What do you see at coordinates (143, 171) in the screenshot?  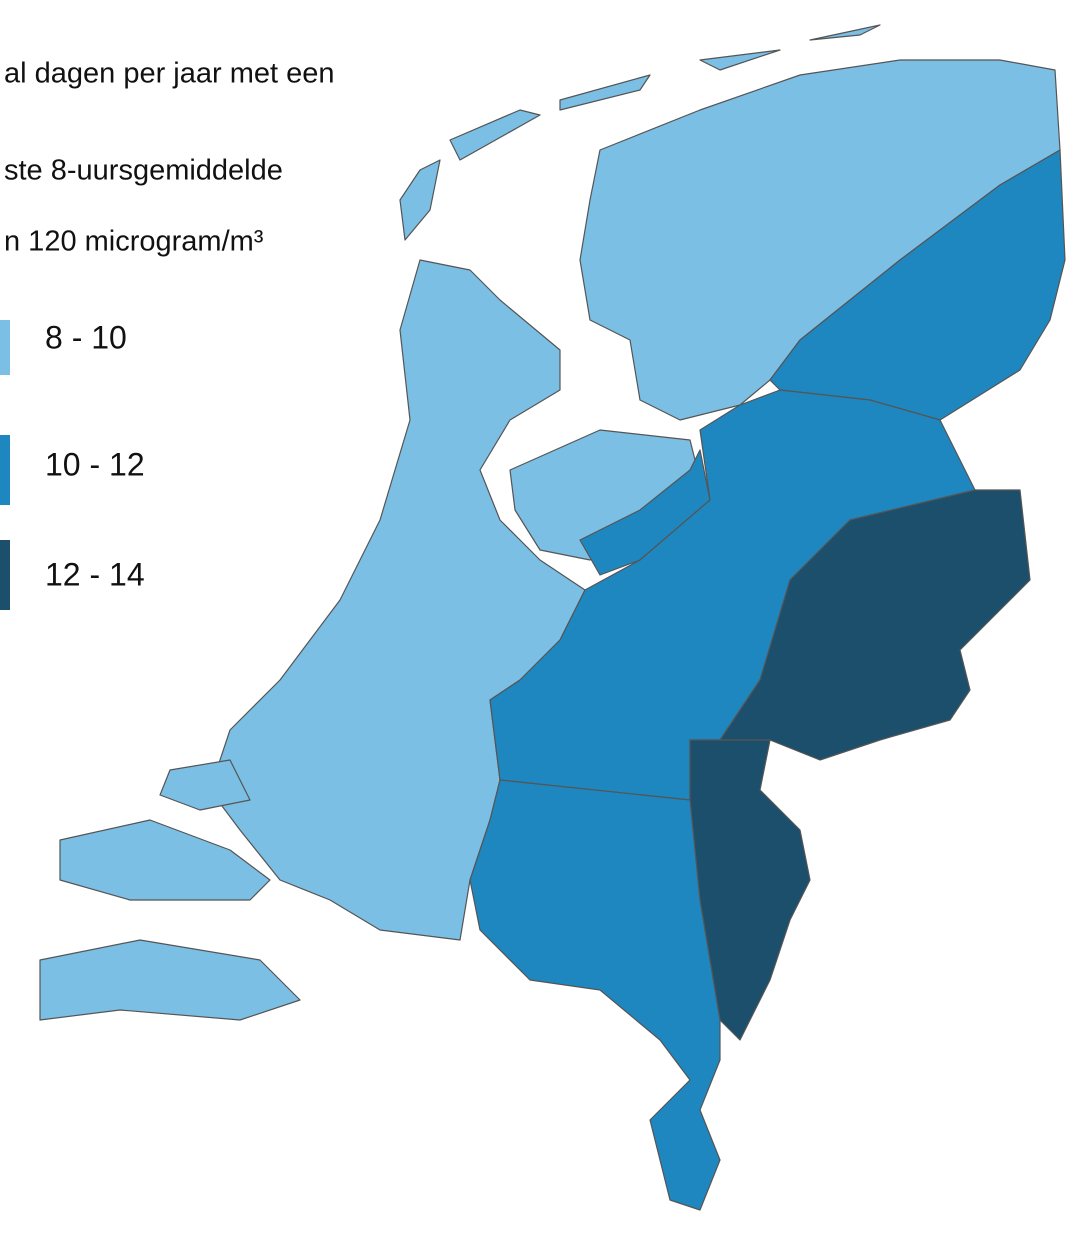 I see `title-line: ste 8-uursgemiddelde` at bounding box center [143, 171].